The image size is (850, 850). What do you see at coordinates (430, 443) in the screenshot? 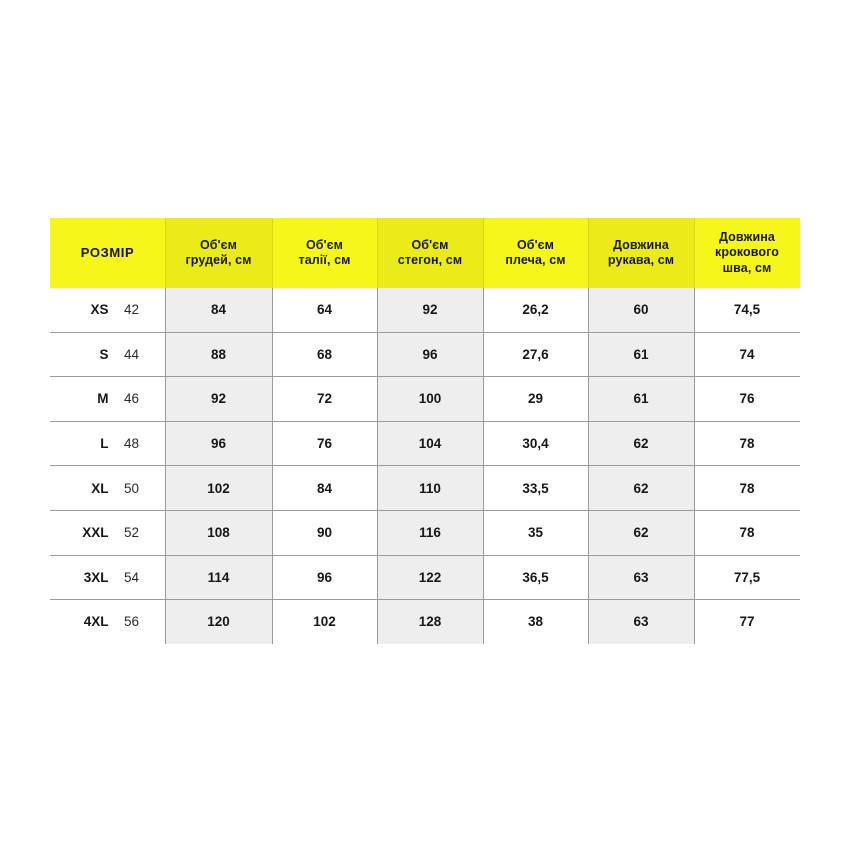
I see `cell-hips: 104` at bounding box center [430, 443].